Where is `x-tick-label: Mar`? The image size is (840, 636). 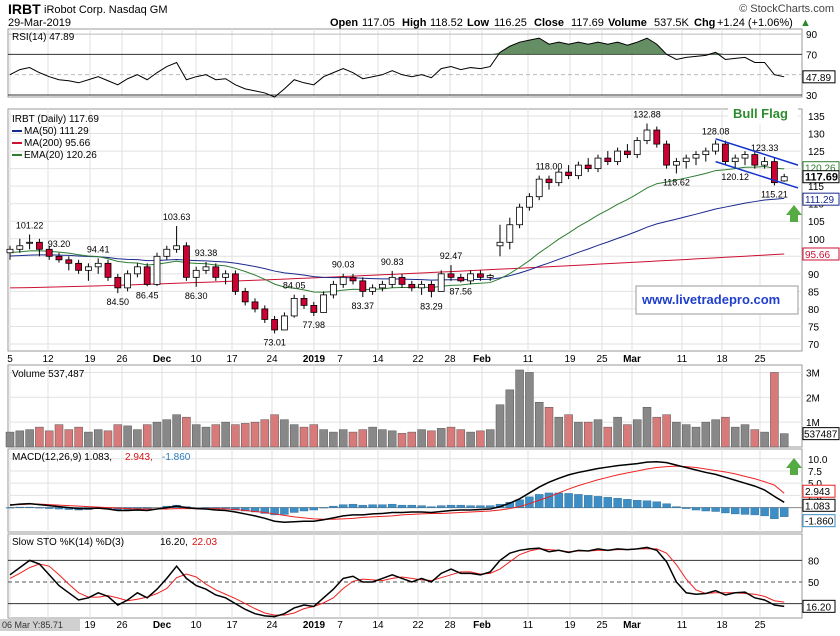
x-tick-label: Mar is located at coordinates (632, 359).